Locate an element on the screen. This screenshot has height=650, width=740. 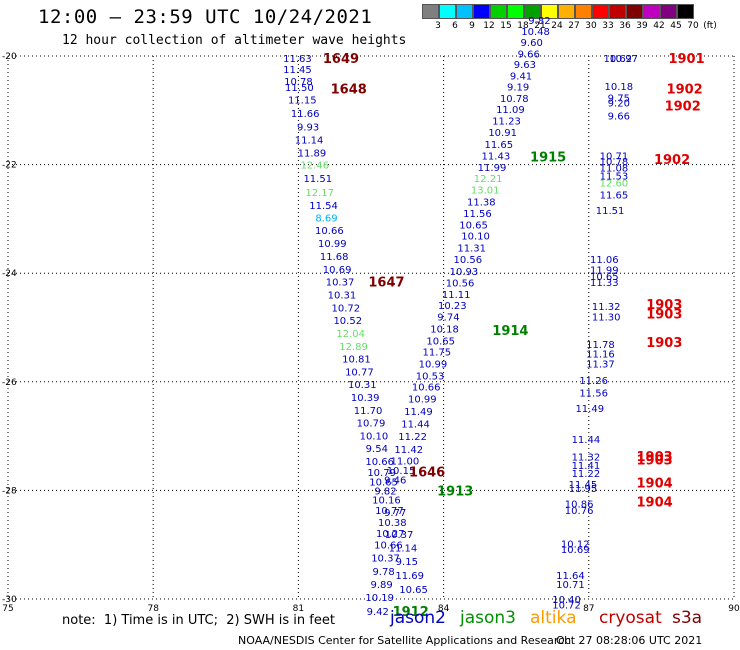
satellite-legend-item: jason2 is located at coordinates (418, 618).